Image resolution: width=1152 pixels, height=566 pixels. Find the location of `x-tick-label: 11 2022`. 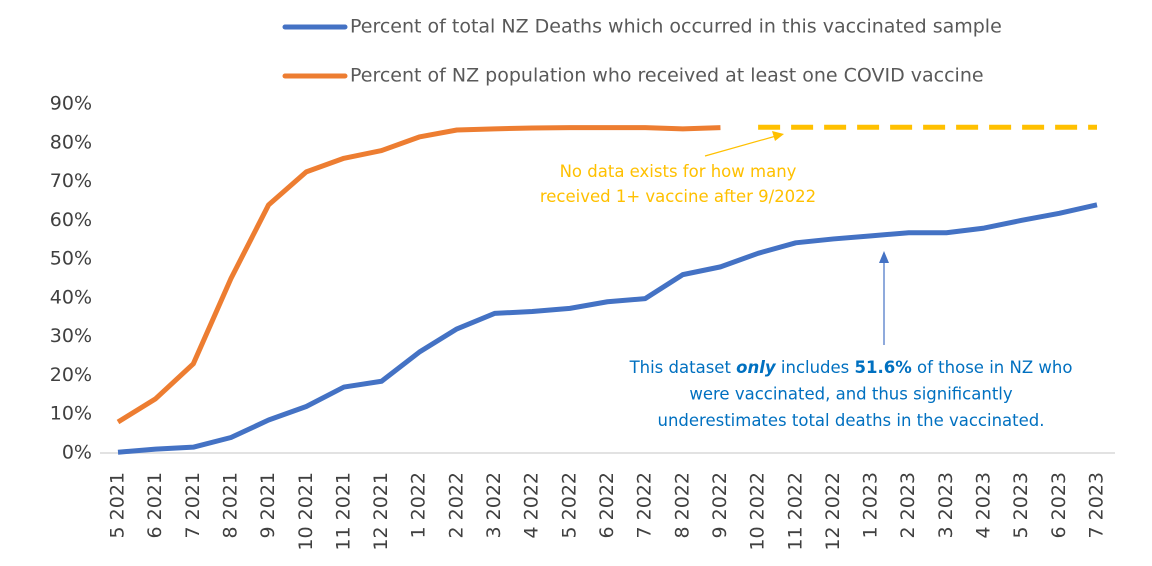

x-tick-label: 11 2022 is located at coordinates (795, 511).